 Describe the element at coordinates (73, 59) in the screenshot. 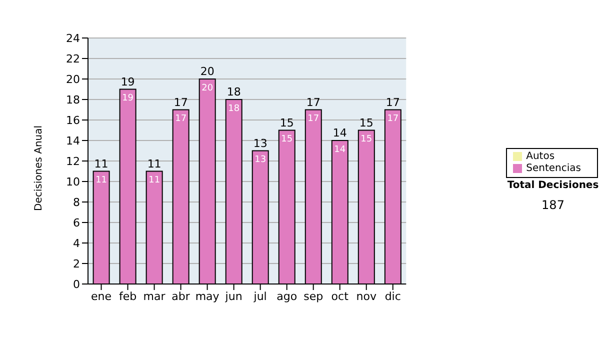

I see `y-tick-label: 22` at that location.